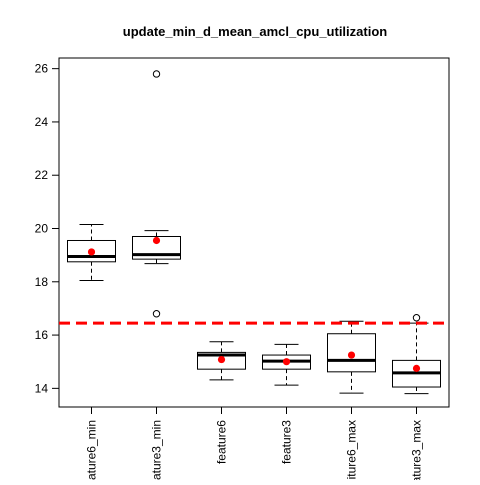 This screenshot has width=480, height=485. I want to click on y-tick-label: 22, so click(42, 175).